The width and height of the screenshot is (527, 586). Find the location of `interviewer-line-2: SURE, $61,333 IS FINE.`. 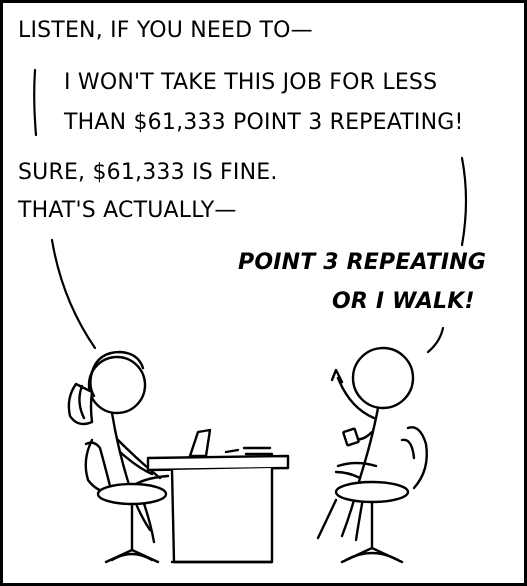

interviewer-line-2: SURE, $61,333 IS FINE. is located at coordinates (148, 172).